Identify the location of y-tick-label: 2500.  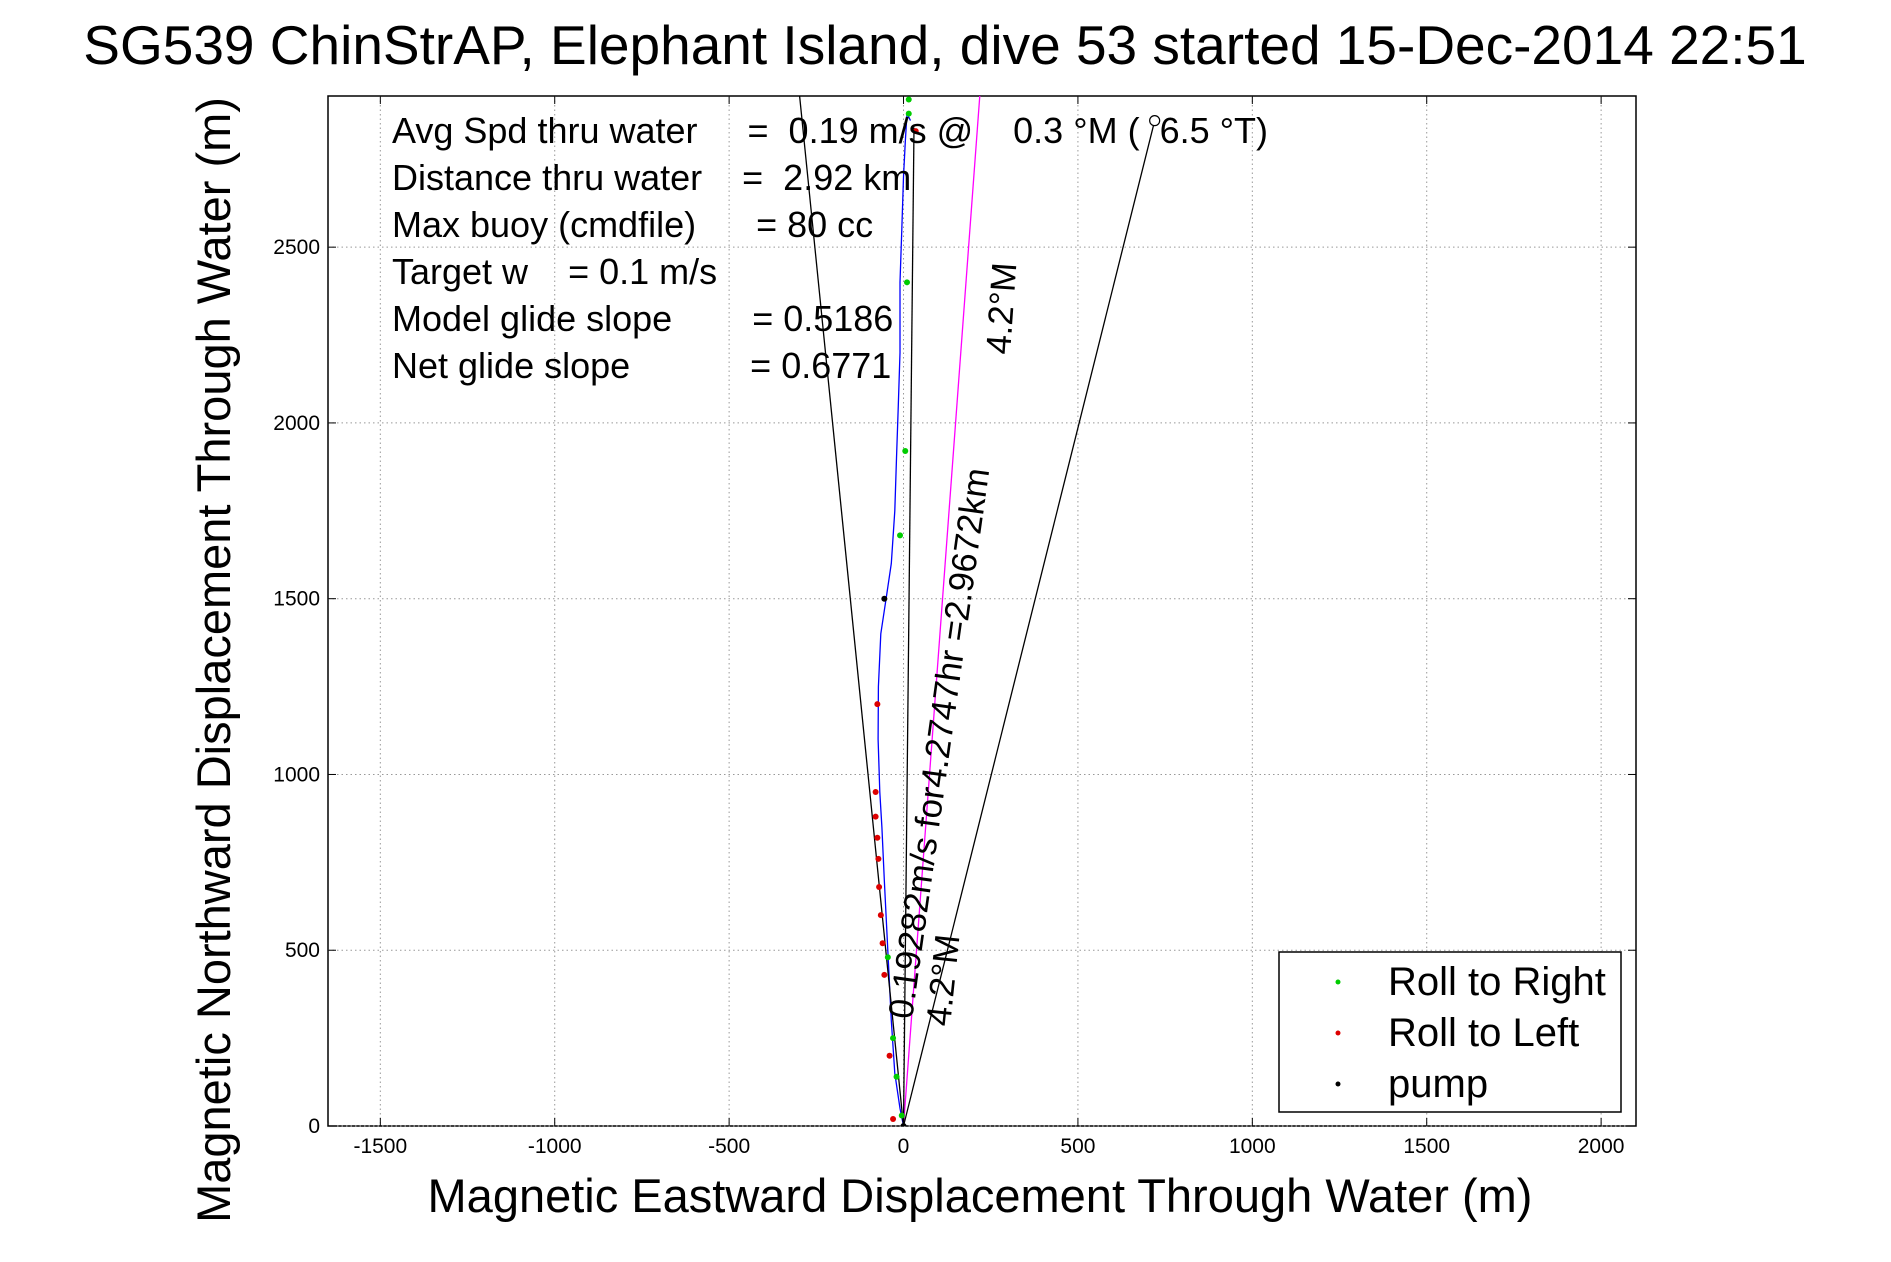
(296, 247).